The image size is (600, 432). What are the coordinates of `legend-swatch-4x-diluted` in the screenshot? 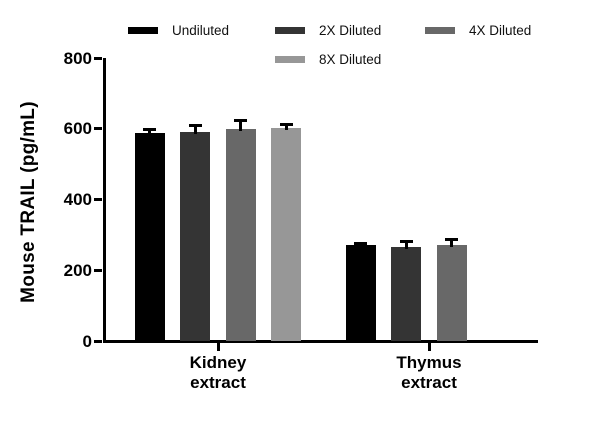 It's located at (440, 30).